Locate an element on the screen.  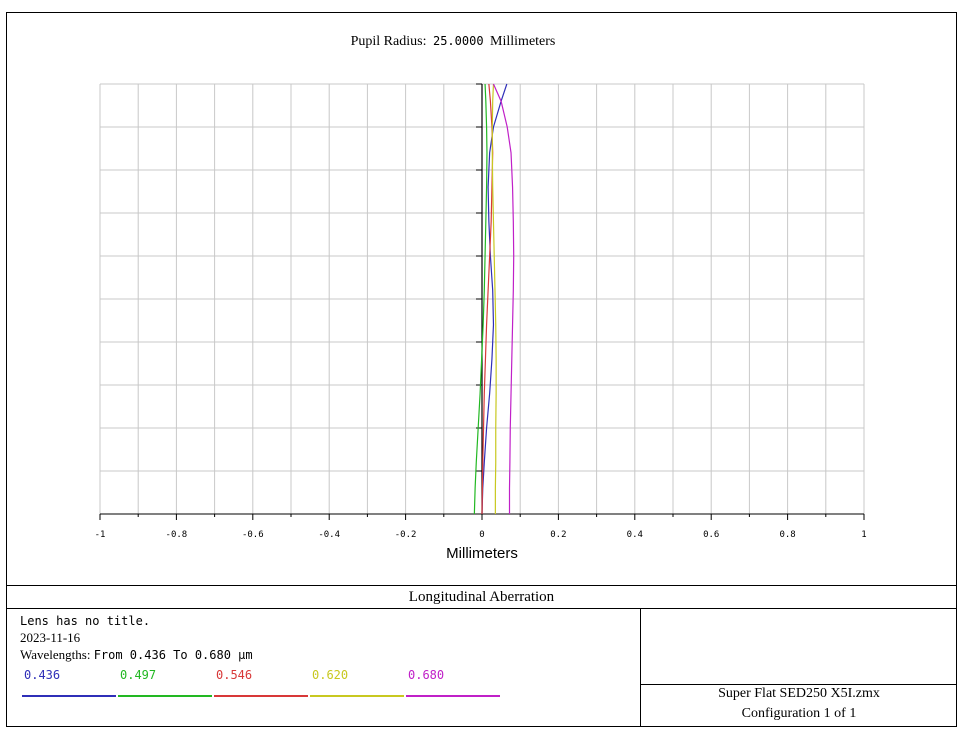
x-tick-label: 0.2 is located at coordinates (558, 535).